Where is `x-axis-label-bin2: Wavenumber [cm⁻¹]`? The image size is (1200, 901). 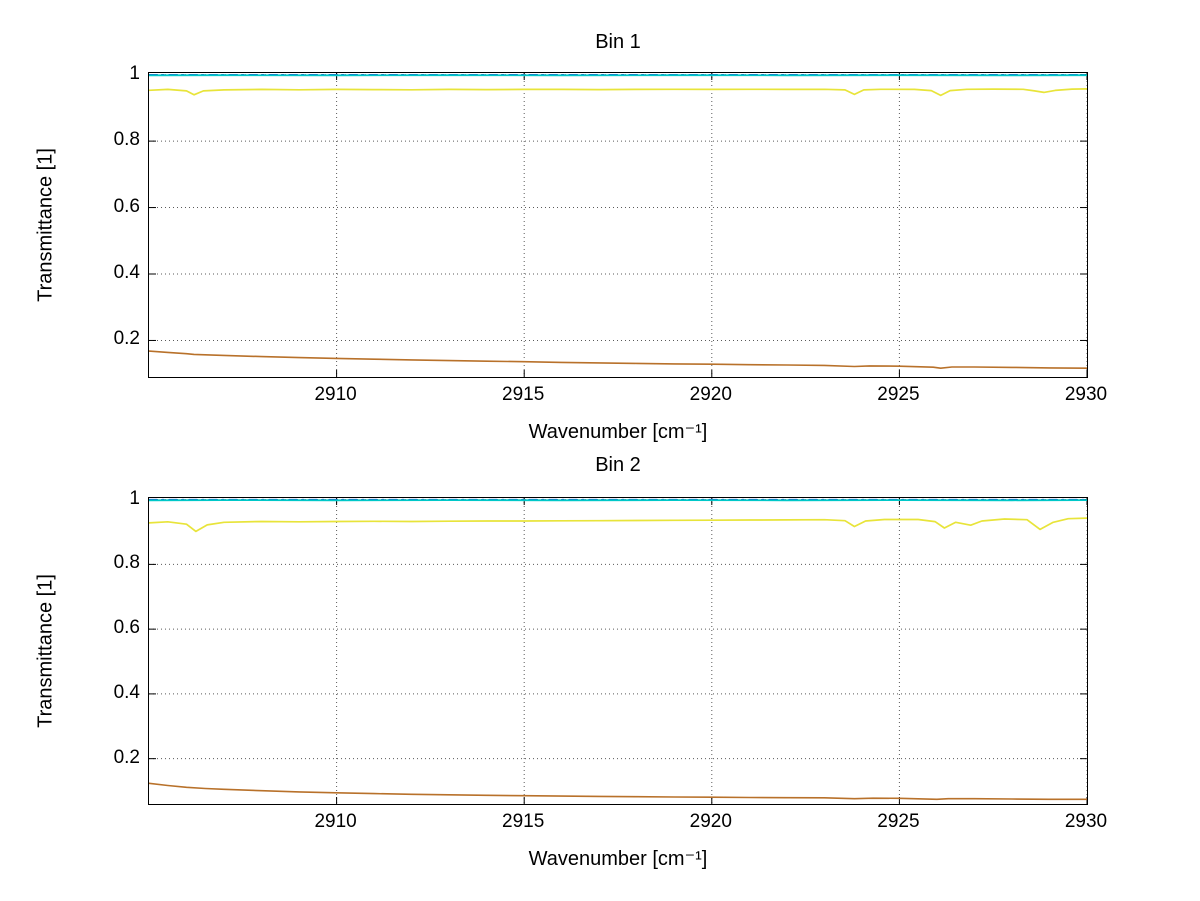 x-axis-label-bin2: Wavenumber [cm⁻¹] is located at coordinates (618, 859).